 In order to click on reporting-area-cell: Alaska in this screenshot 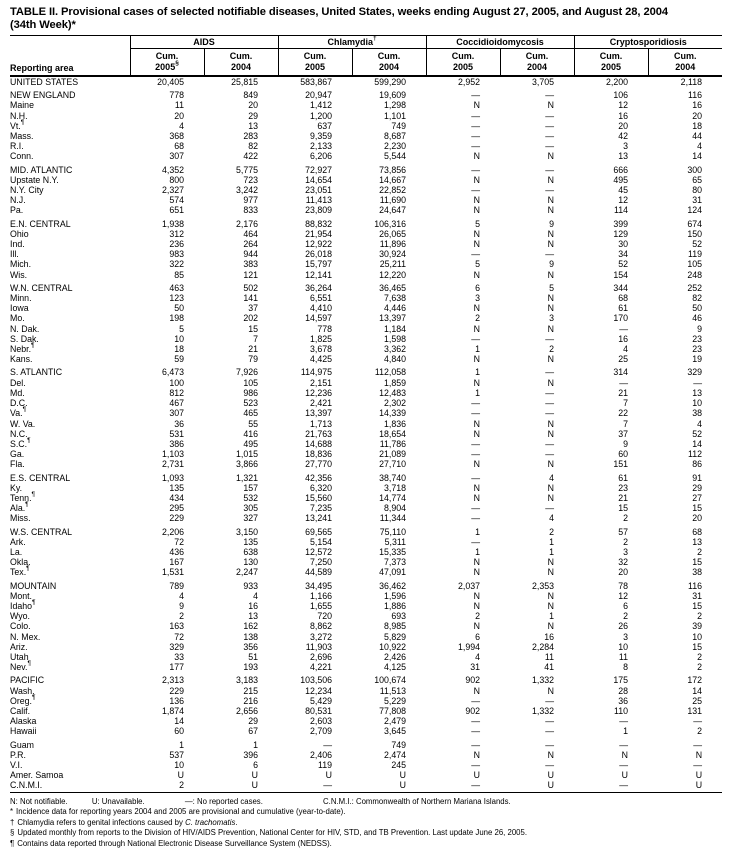, I will do `click(23, 721)`.